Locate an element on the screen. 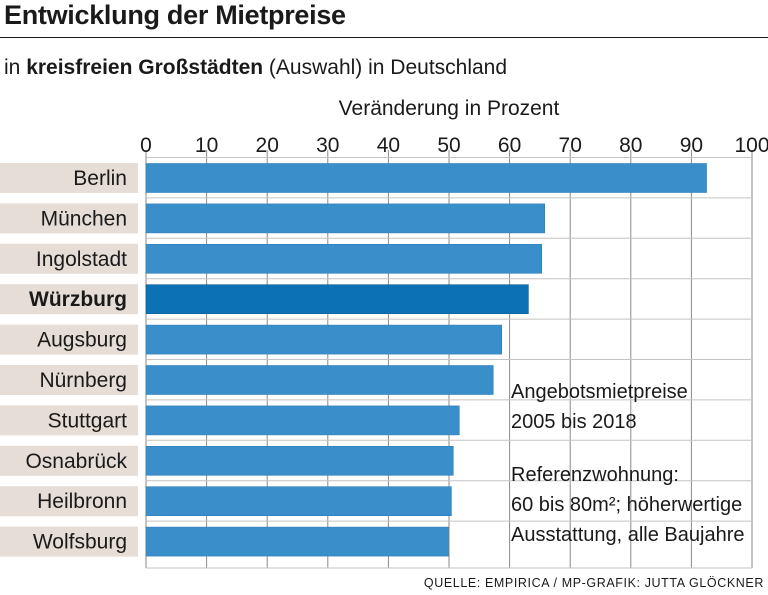 This screenshot has width=768, height=595. category-label: Ingolstadt is located at coordinates (81, 259).